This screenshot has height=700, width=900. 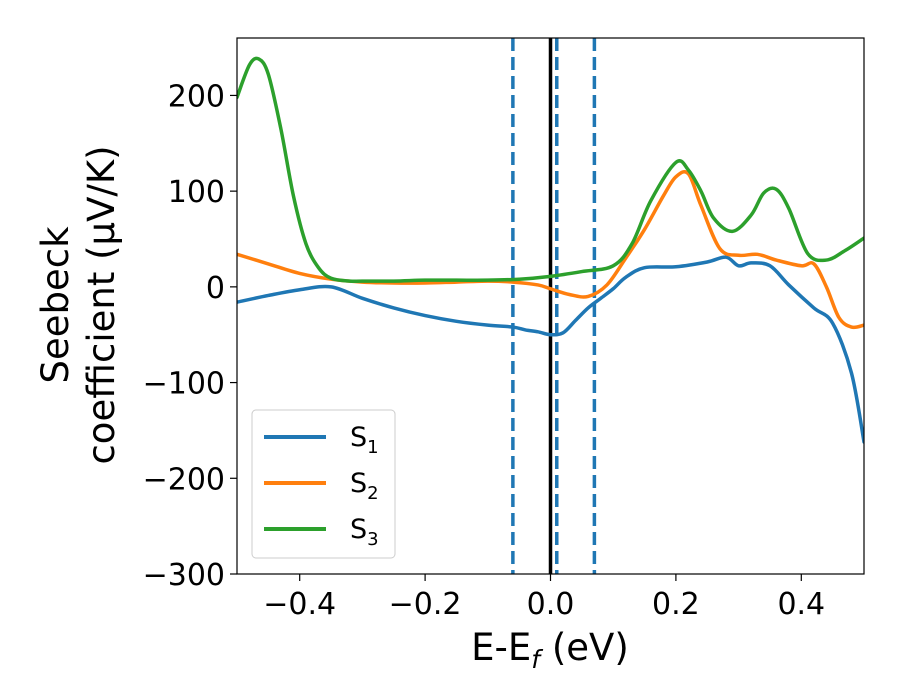 What do you see at coordinates (358, 483) in the screenshot?
I see `legend-label-s2-main: S` at bounding box center [358, 483].